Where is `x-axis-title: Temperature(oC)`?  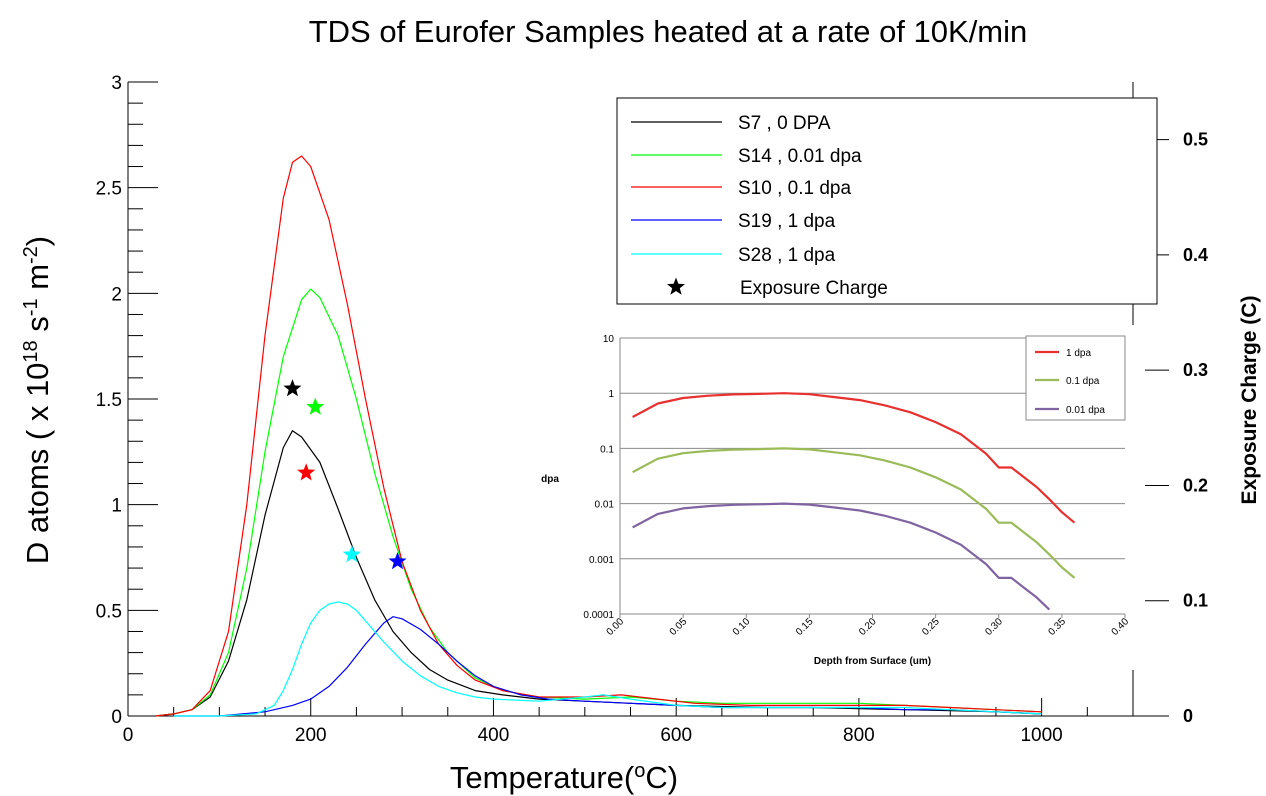
x-axis-title: Temperature(oC) is located at coordinates (564, 777).